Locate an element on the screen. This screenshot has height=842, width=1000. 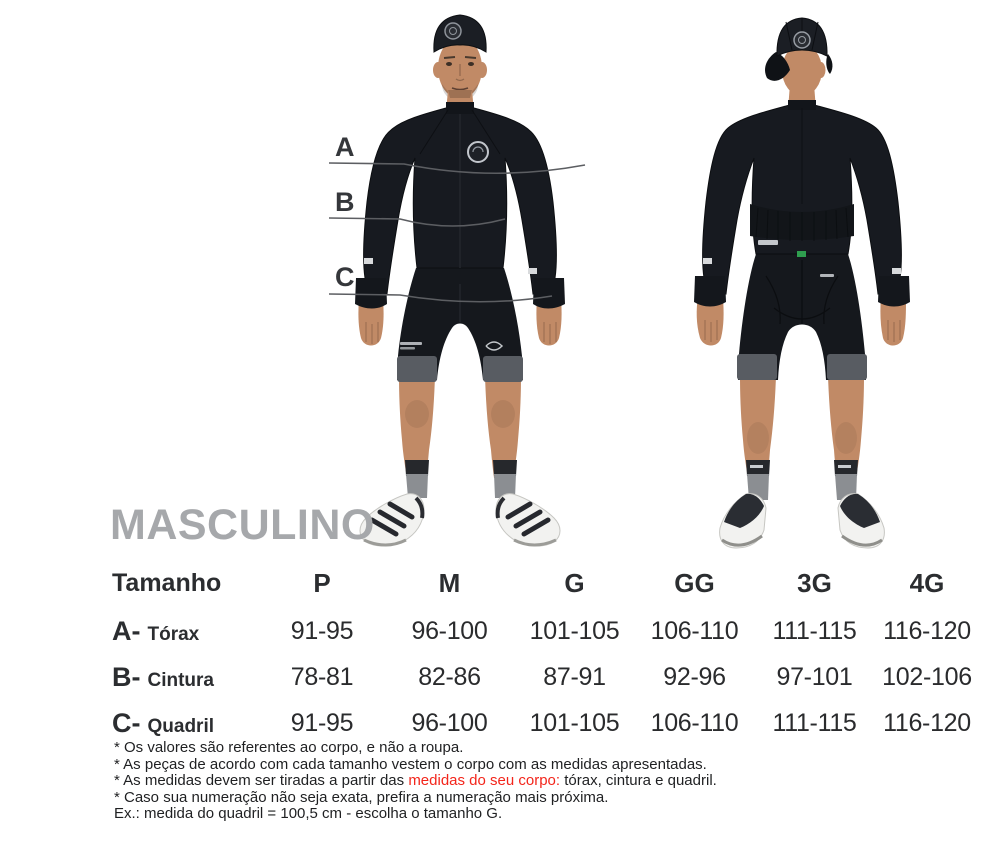
size-column-header-4g: 4G is located at coordinates (927, 582).